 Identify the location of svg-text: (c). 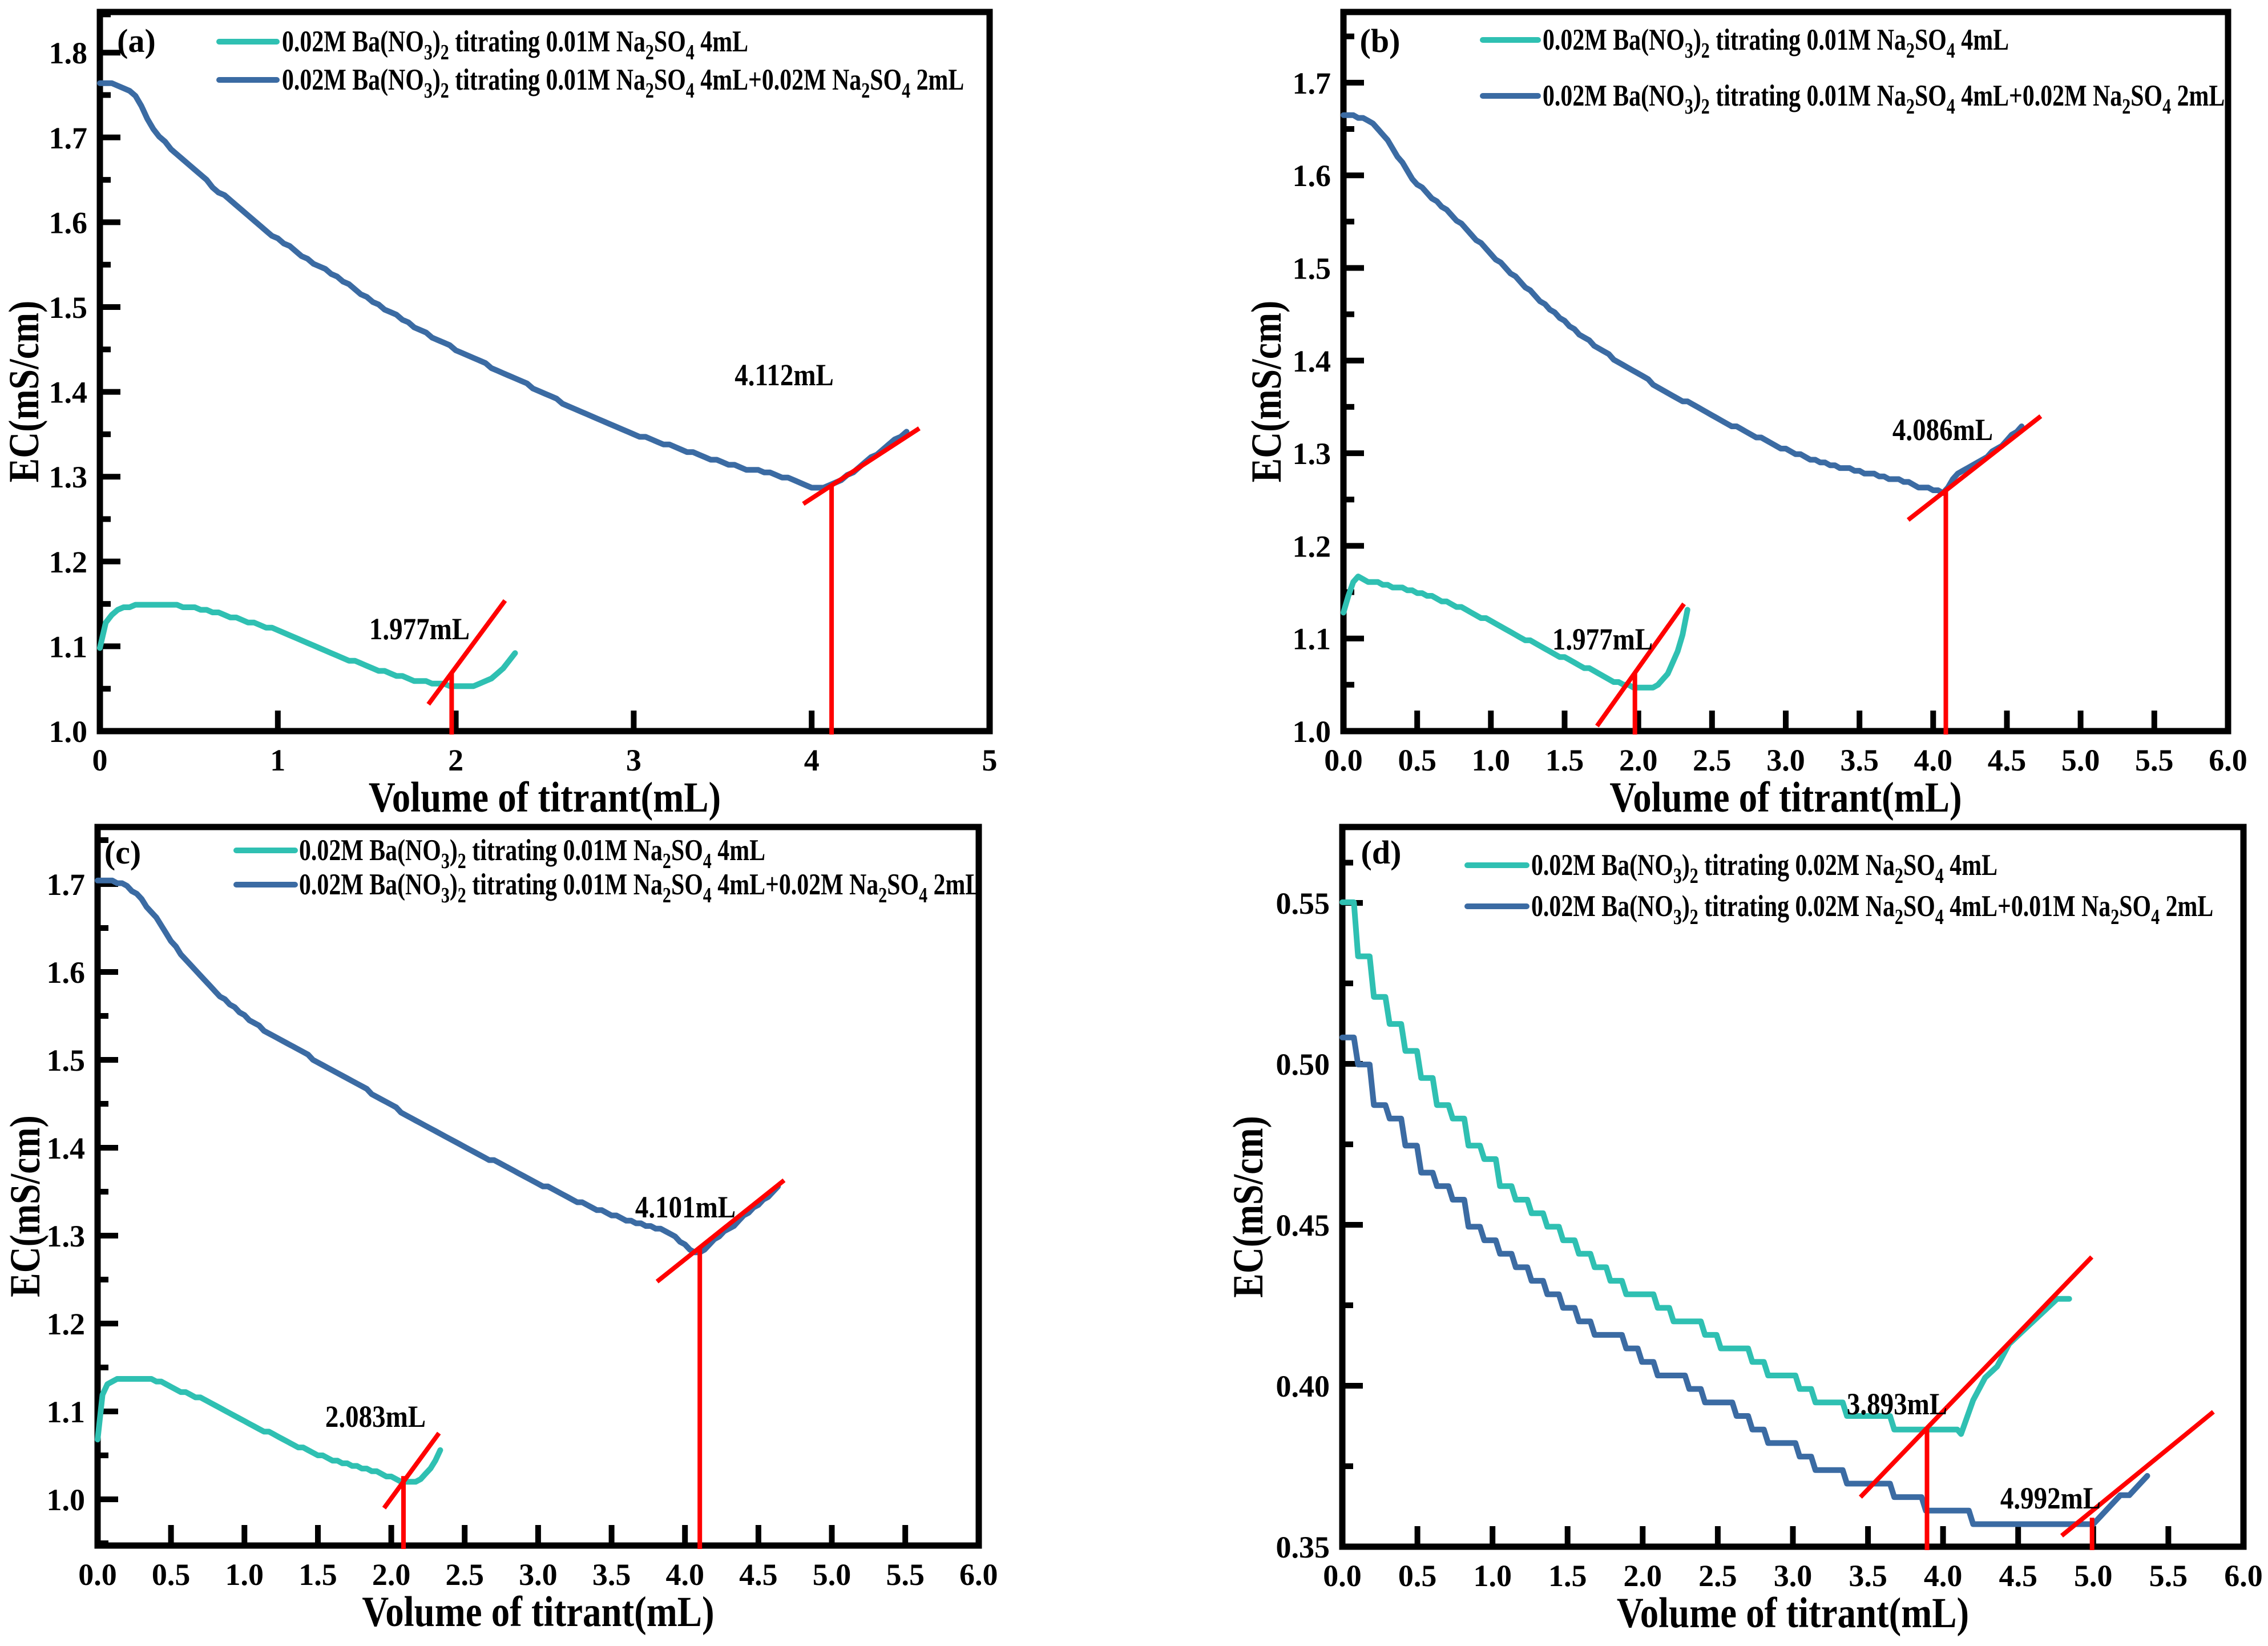
(122, 852).